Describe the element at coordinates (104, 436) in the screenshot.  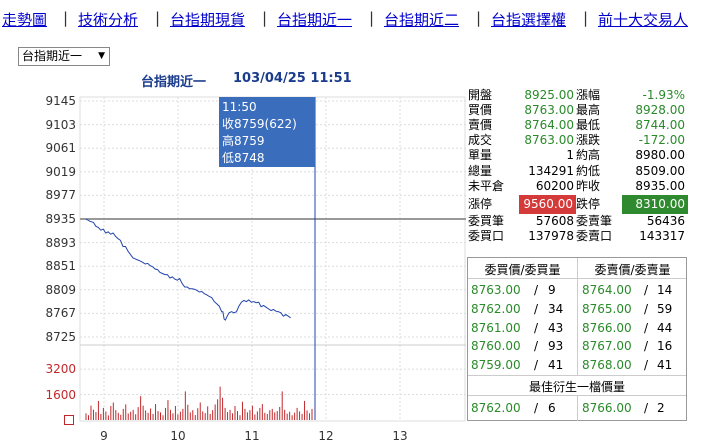
I see `time-axis-tick: 9` at that location.